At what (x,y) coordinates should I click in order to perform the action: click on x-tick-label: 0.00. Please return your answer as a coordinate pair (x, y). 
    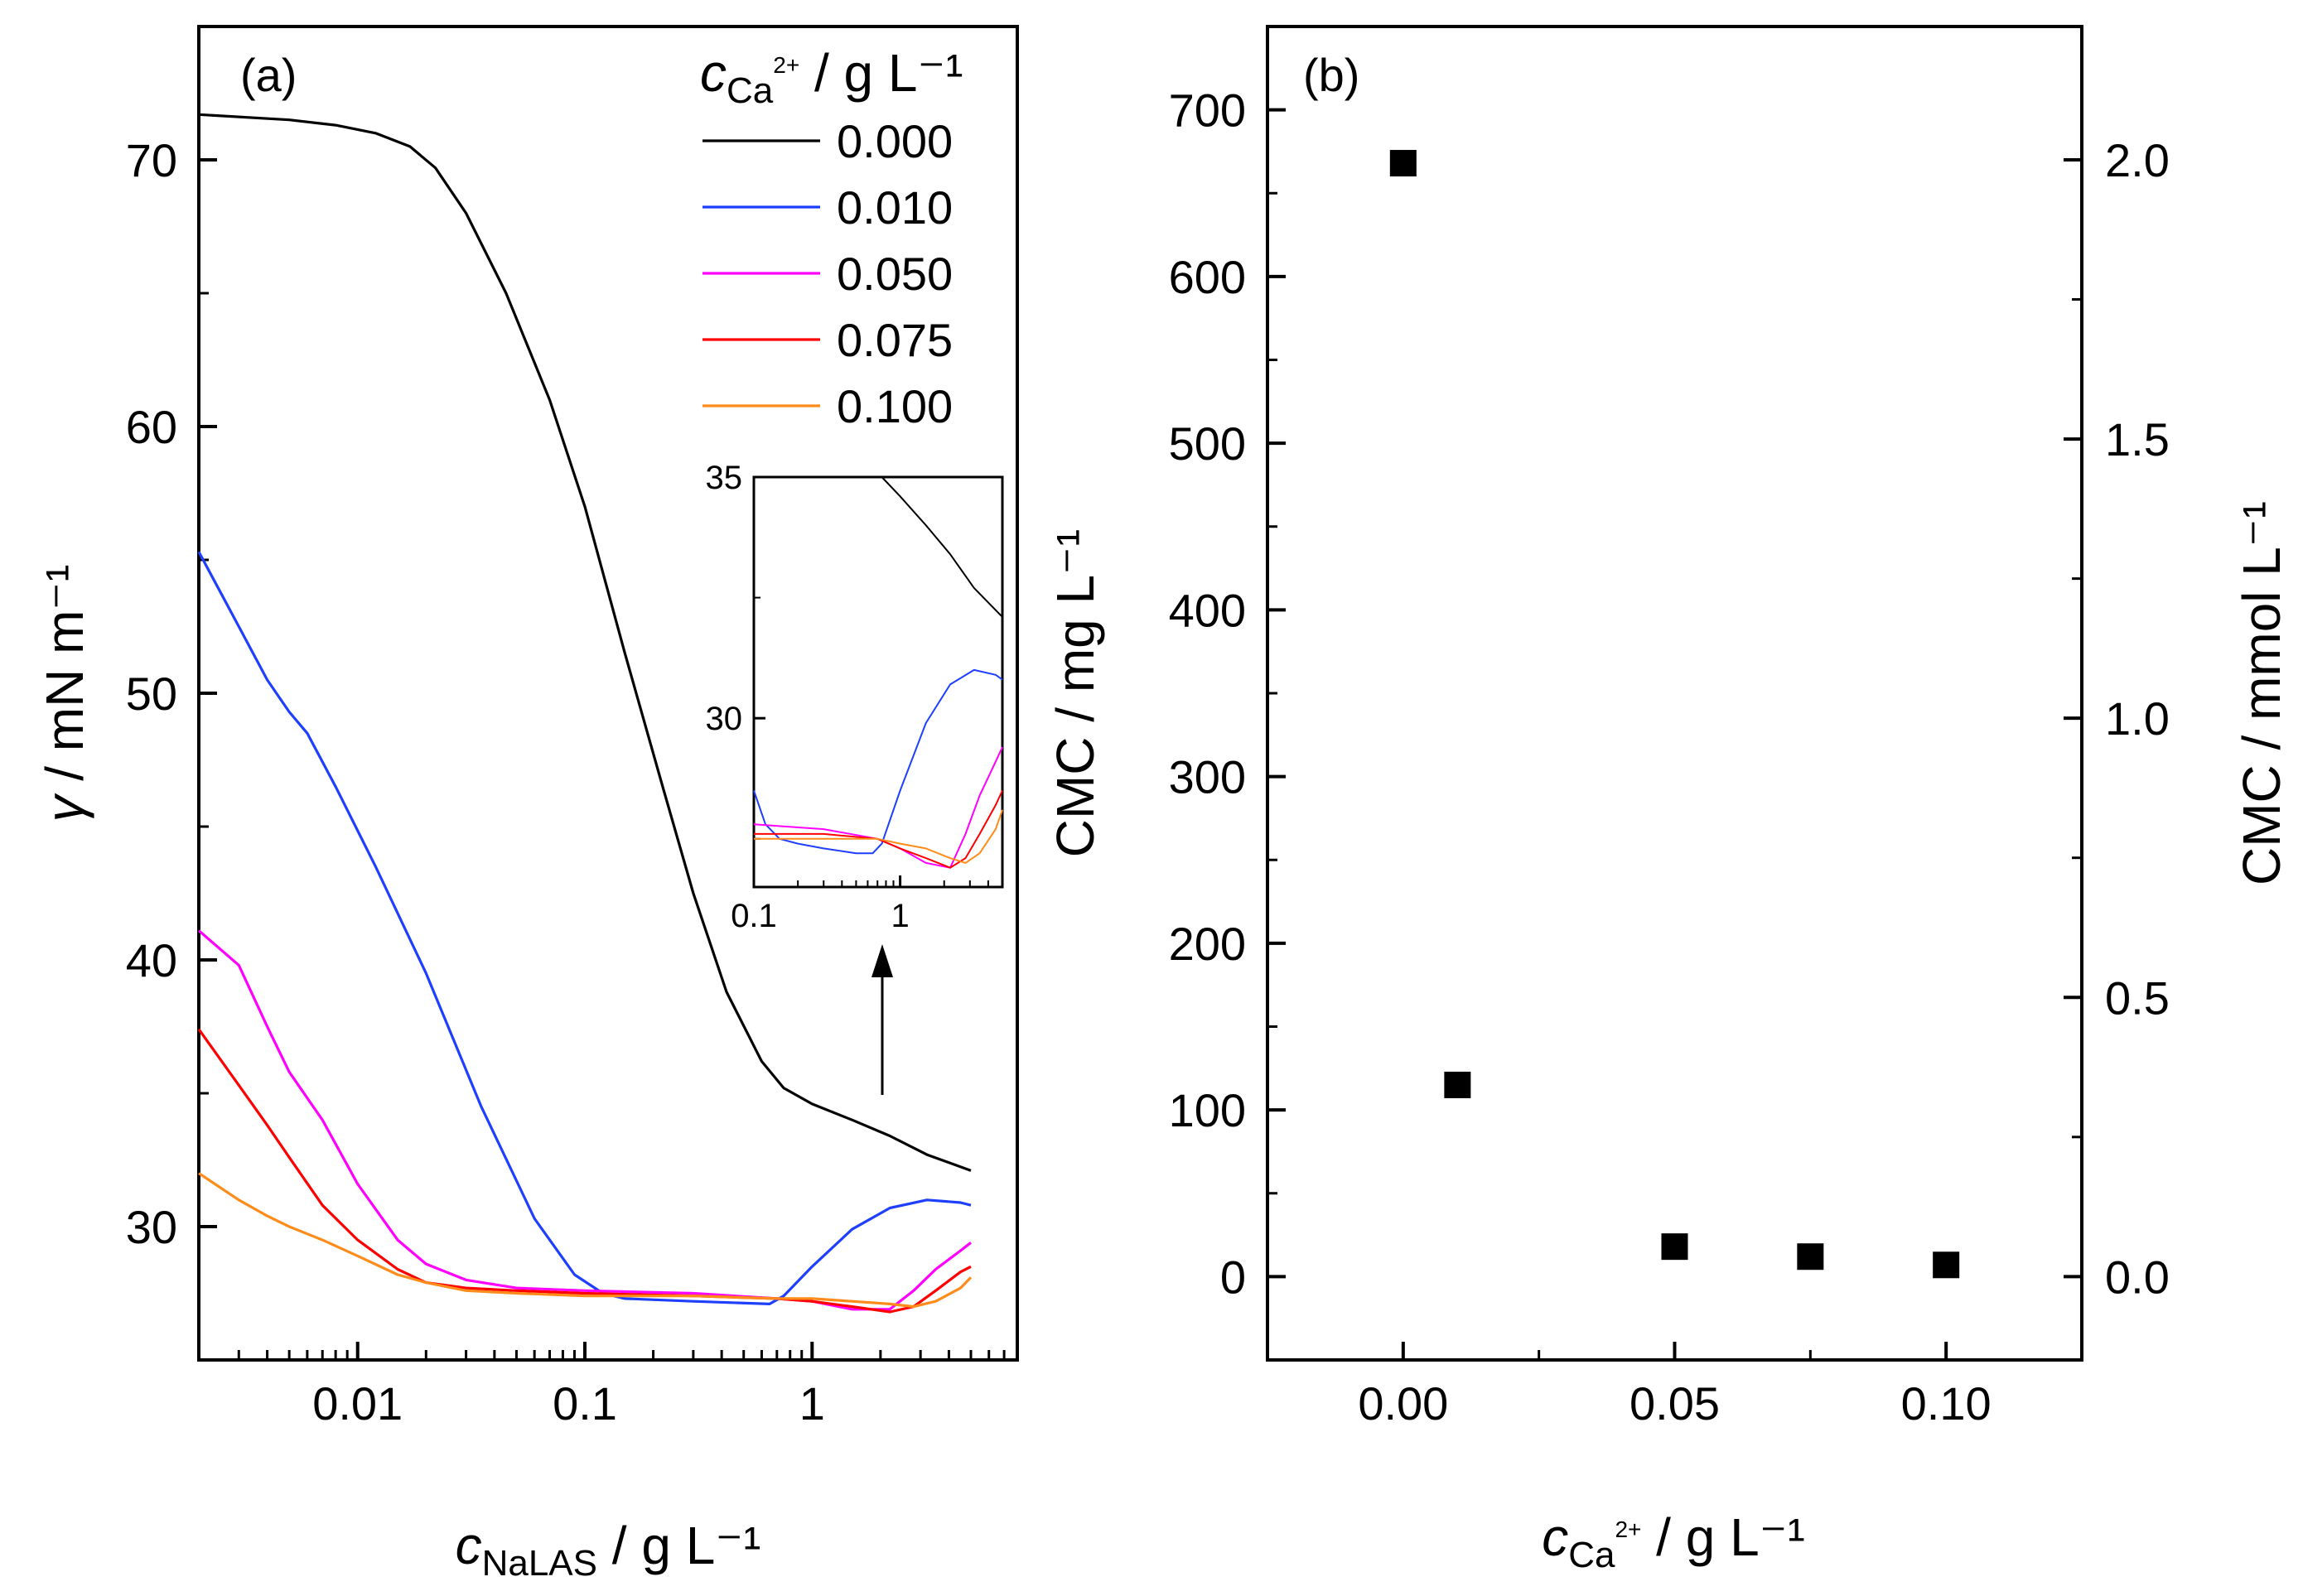
    Looking at the image, I should click on (1403, 1403).